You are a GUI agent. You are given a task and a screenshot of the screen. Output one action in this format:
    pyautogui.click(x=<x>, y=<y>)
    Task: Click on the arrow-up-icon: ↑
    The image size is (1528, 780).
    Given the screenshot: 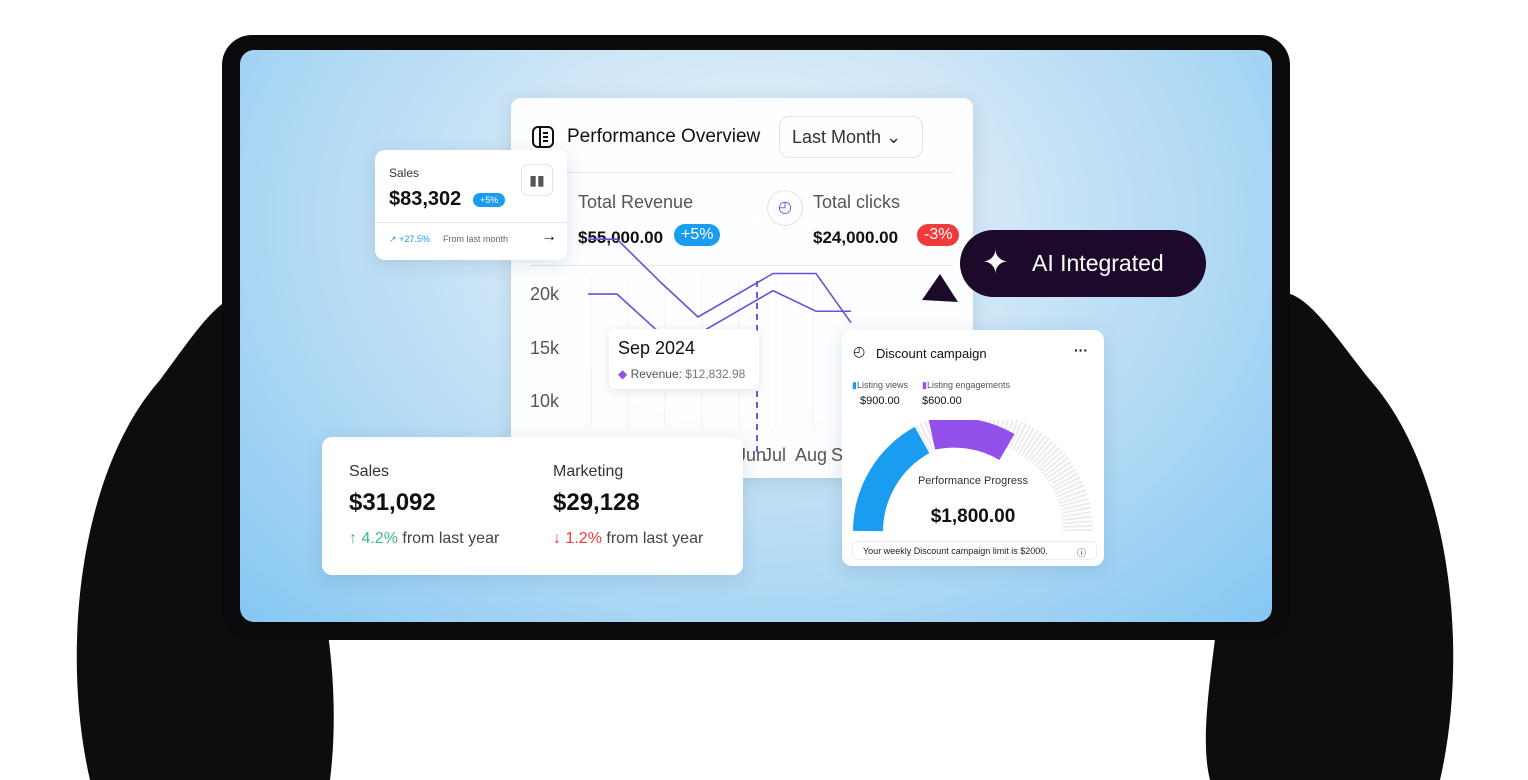 What is the action you would take?
    pyautogui.click(x=353, y=538)
    